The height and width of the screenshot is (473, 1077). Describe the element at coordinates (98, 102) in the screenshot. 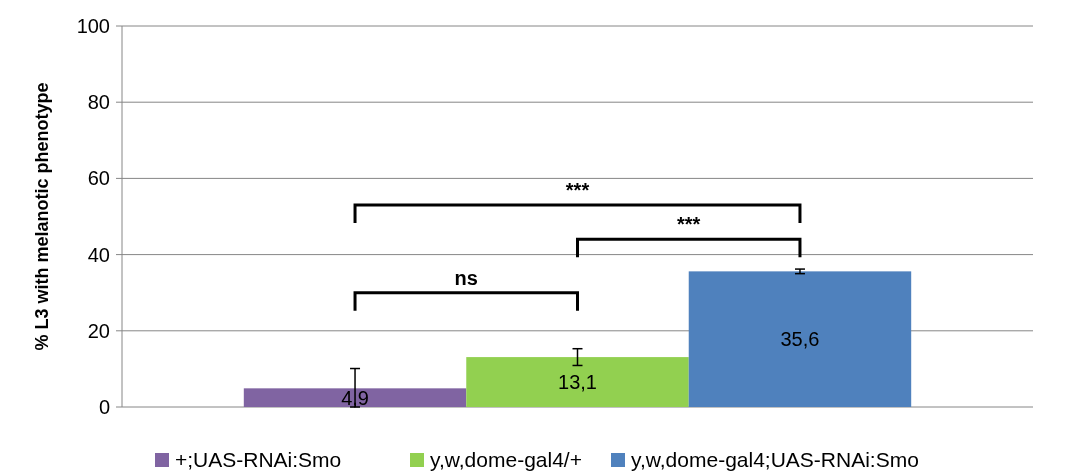

I see `y-tick-label: 80` at that location.